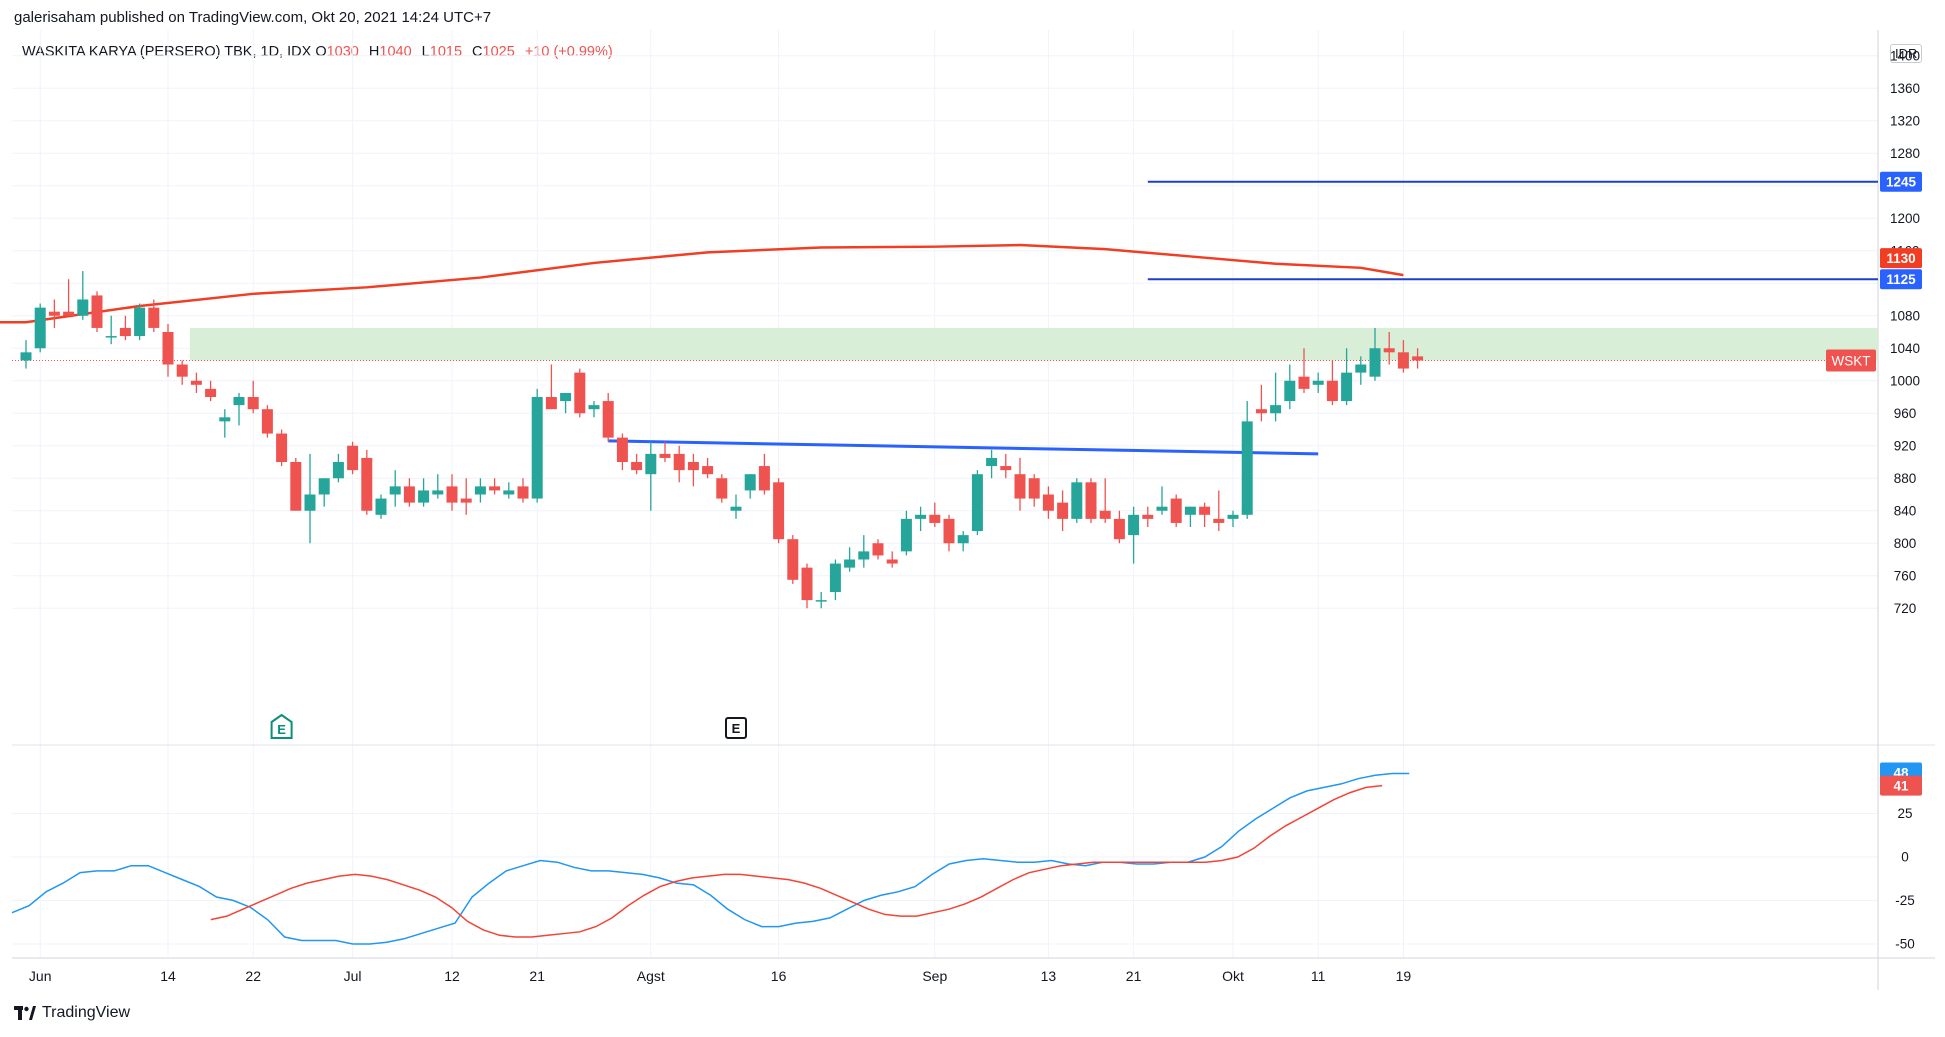 This screenshot has height=1037, width=1945. I want to click on level-price-tag: 1125, so click(1901, 279).